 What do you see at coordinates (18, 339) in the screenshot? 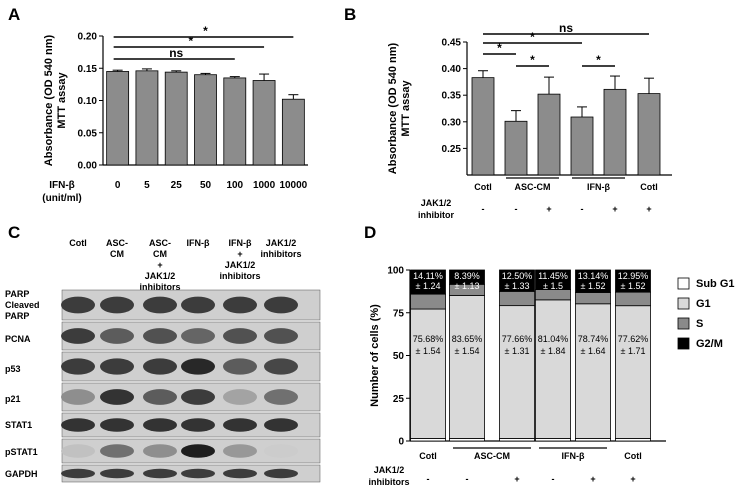
I see `c-row-label: PCNA` at bounding box center [18, 339].